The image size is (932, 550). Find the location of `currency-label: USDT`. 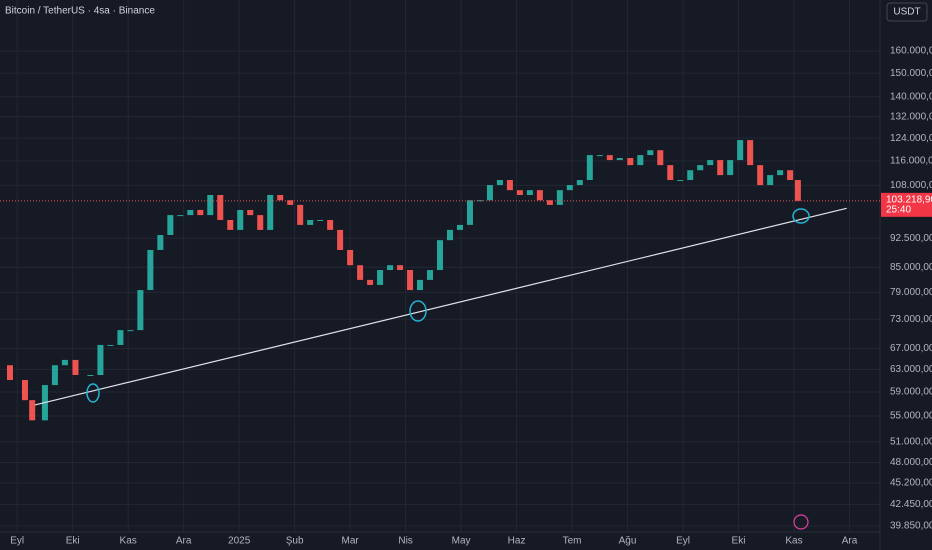

currency-label: USDT is located at coordinates (906, 12).